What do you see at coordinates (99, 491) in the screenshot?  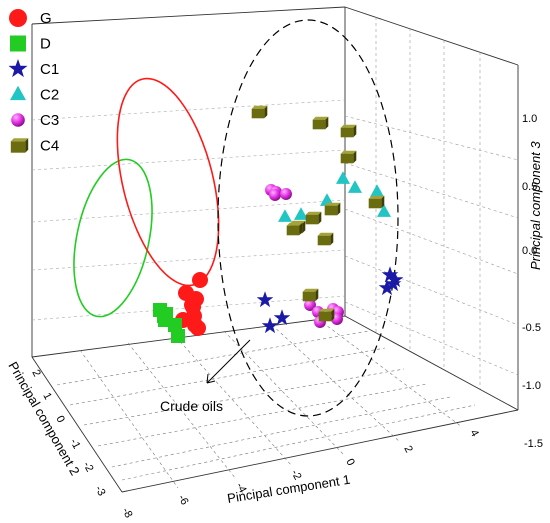 I see `y-tick-label: -3` at bounding box center [99, 491].